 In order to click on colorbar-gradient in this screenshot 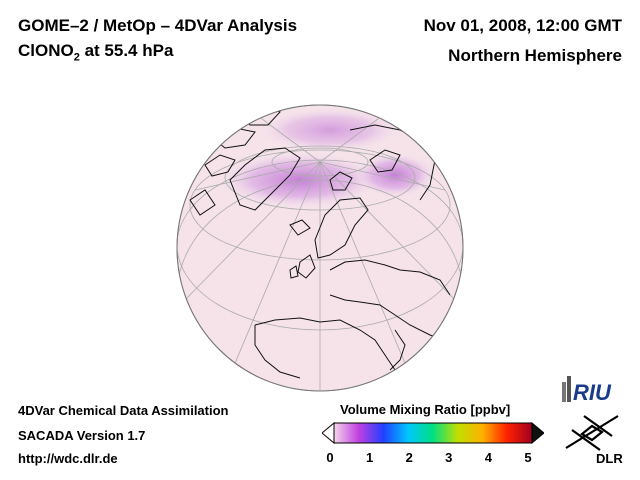, I will do `click(433, 433)`.